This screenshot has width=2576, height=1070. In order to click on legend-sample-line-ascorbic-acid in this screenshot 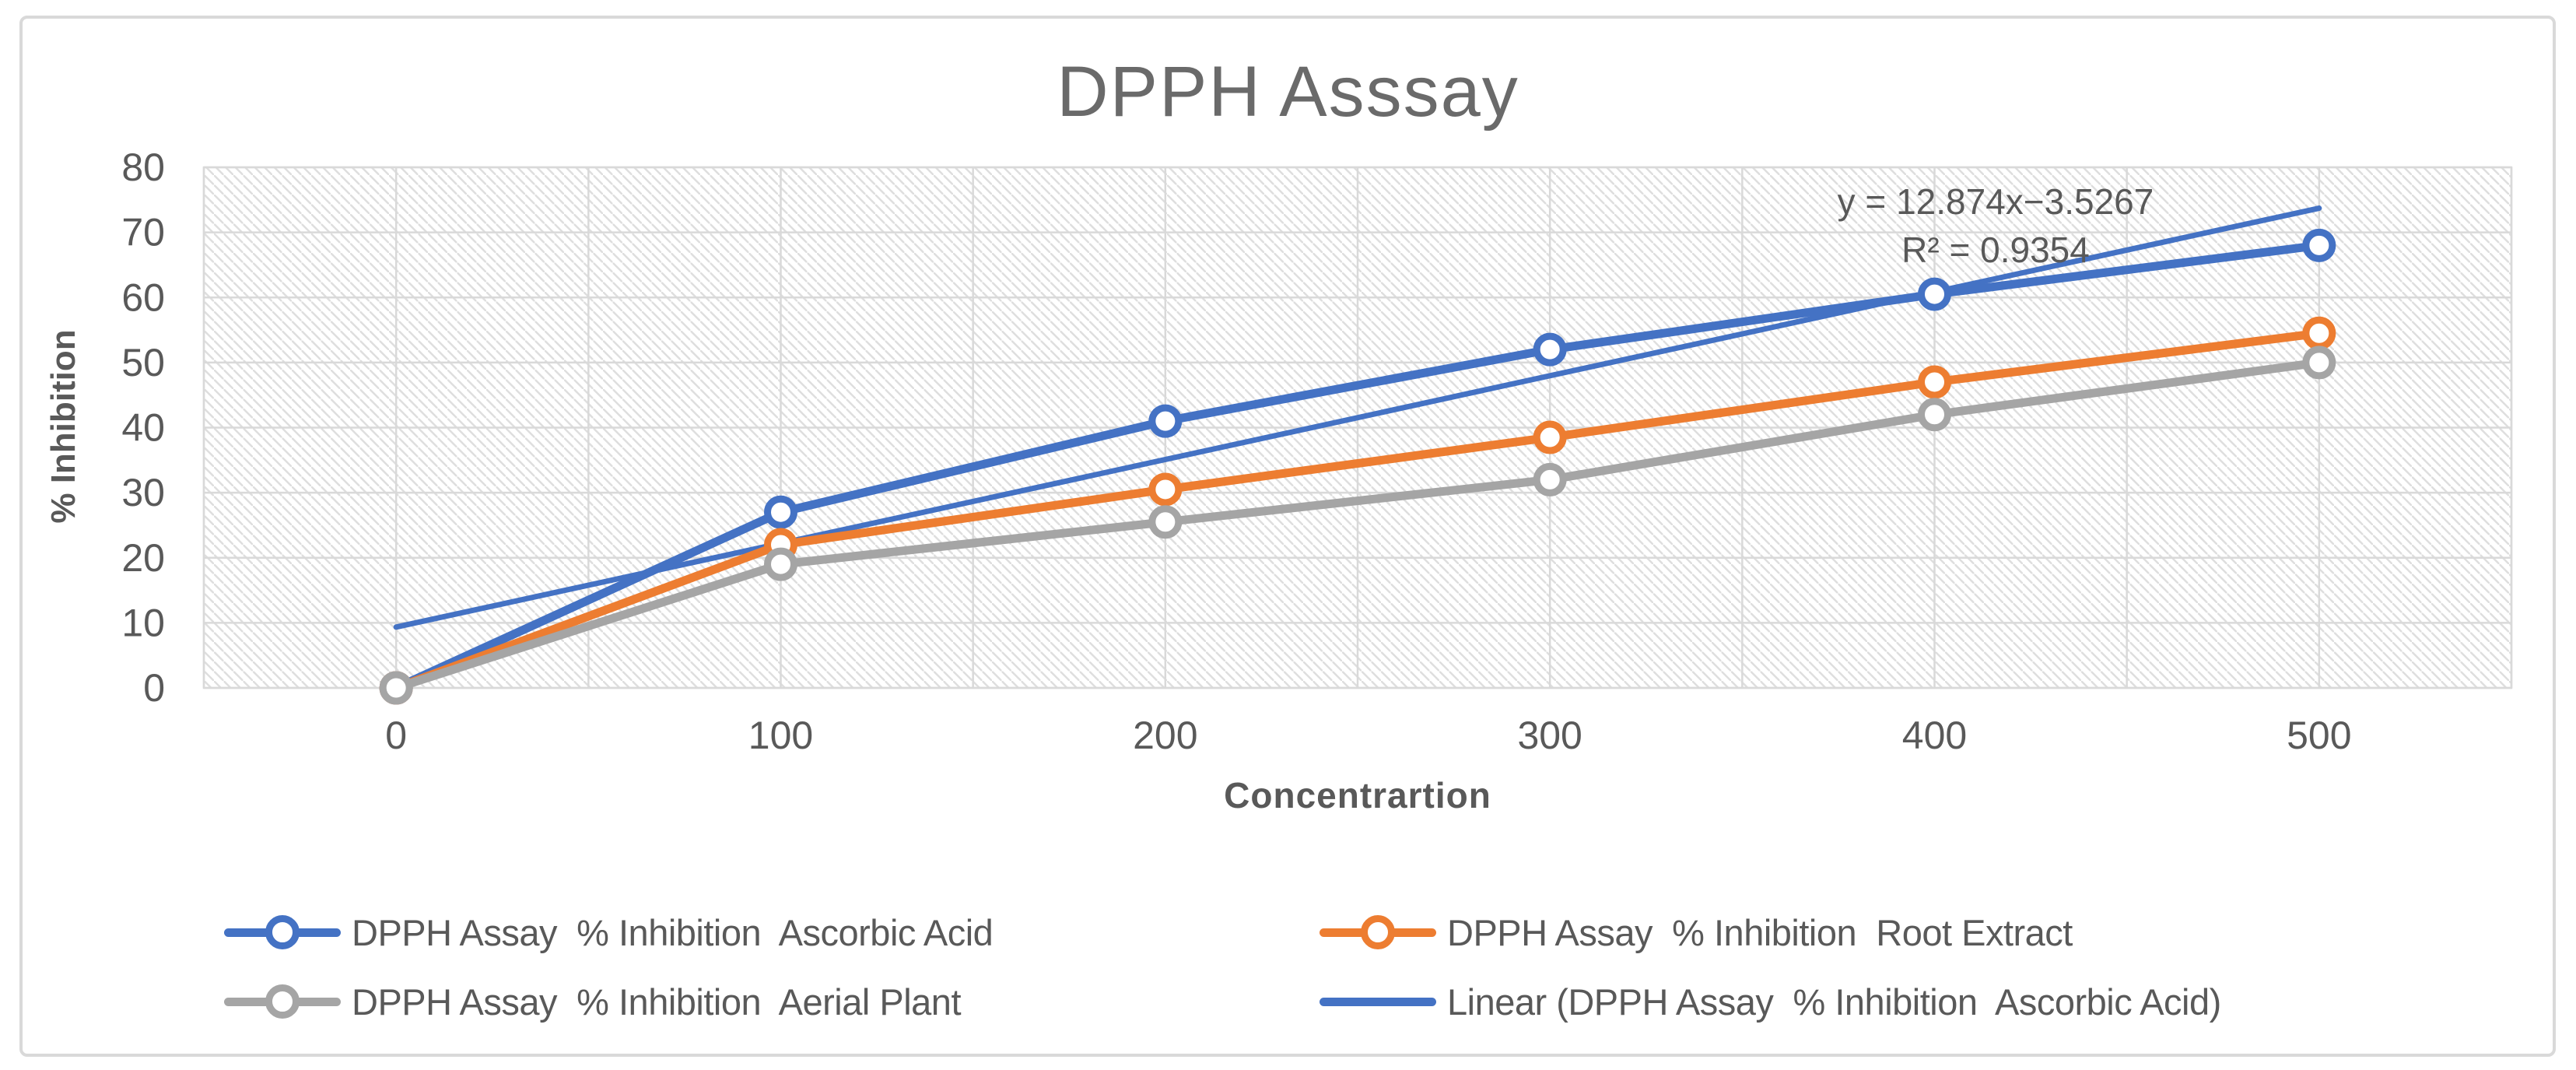, I will do `click(282, 932)`.